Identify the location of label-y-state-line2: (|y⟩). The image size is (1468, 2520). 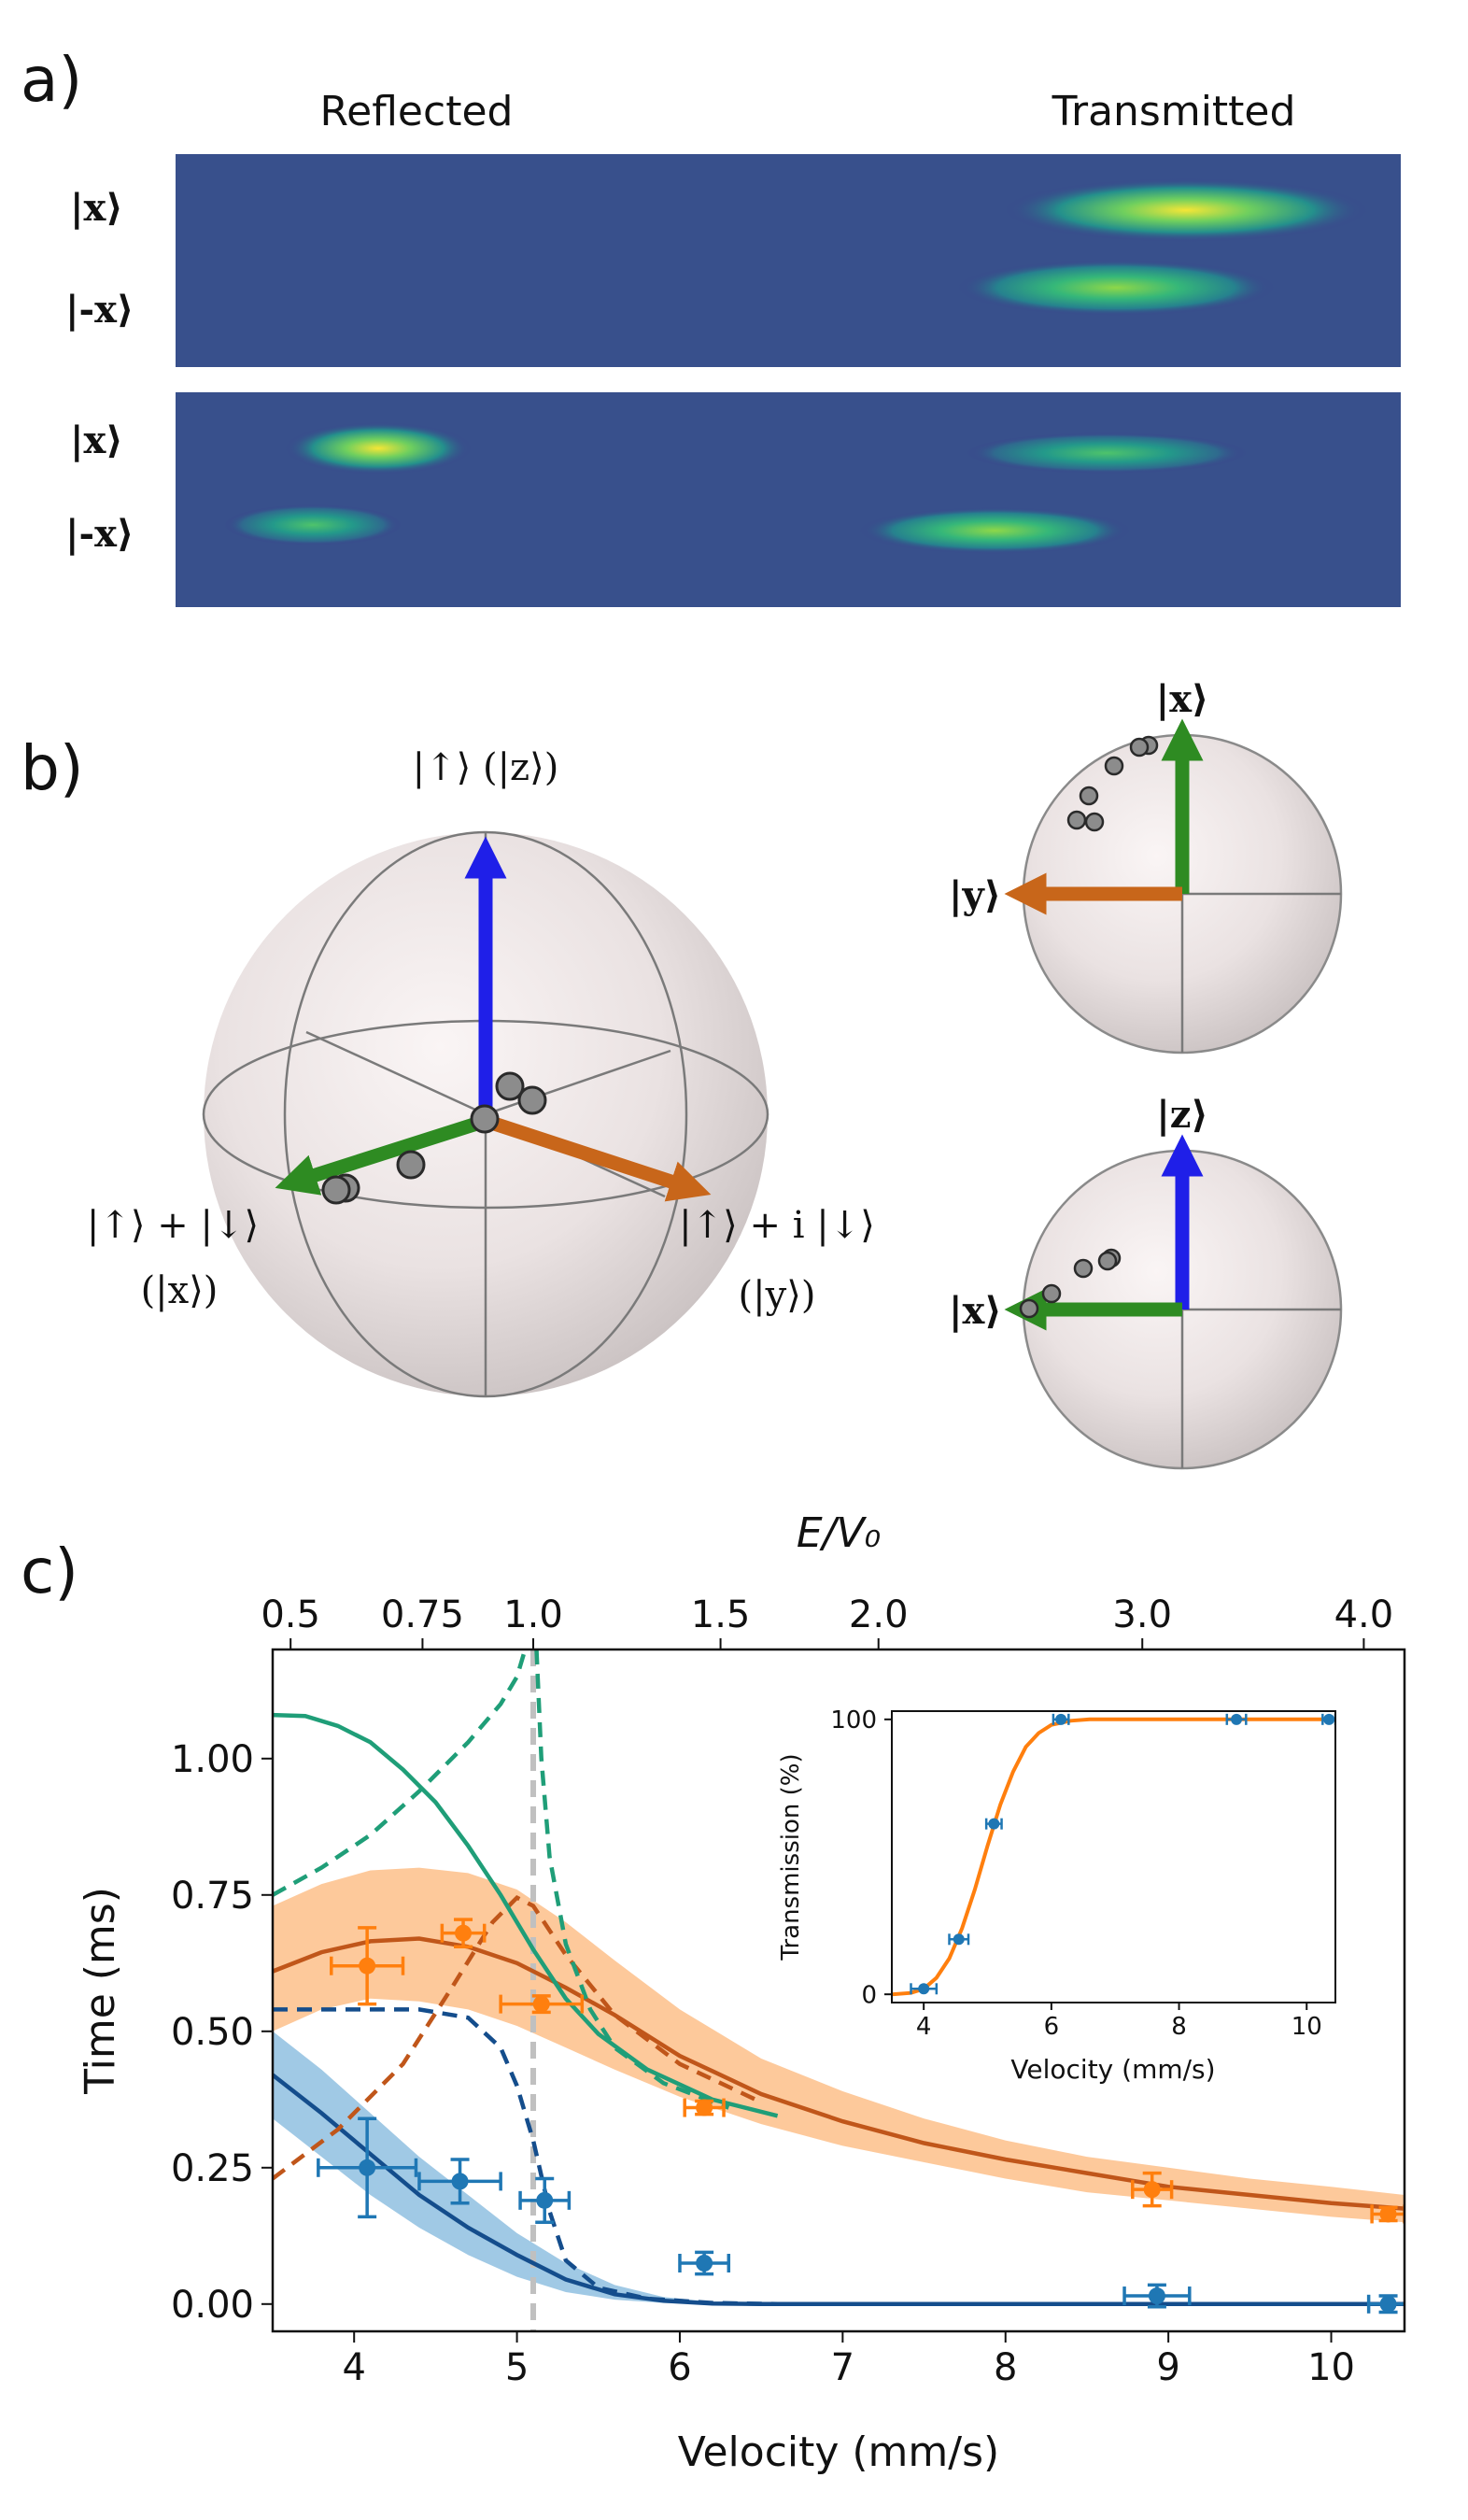
(777, 1295).